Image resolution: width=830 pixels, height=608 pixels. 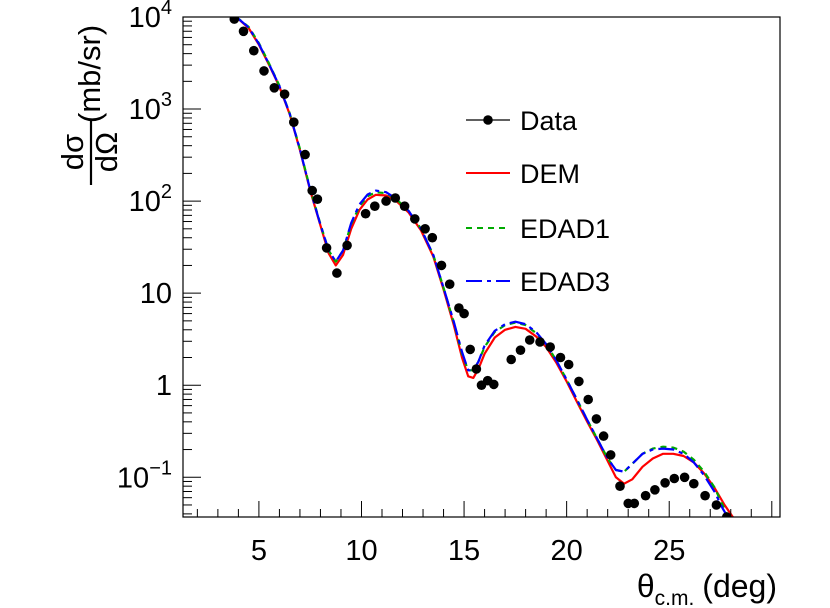 I want to click on x-axis-ticks, so click(x=484, y=509).